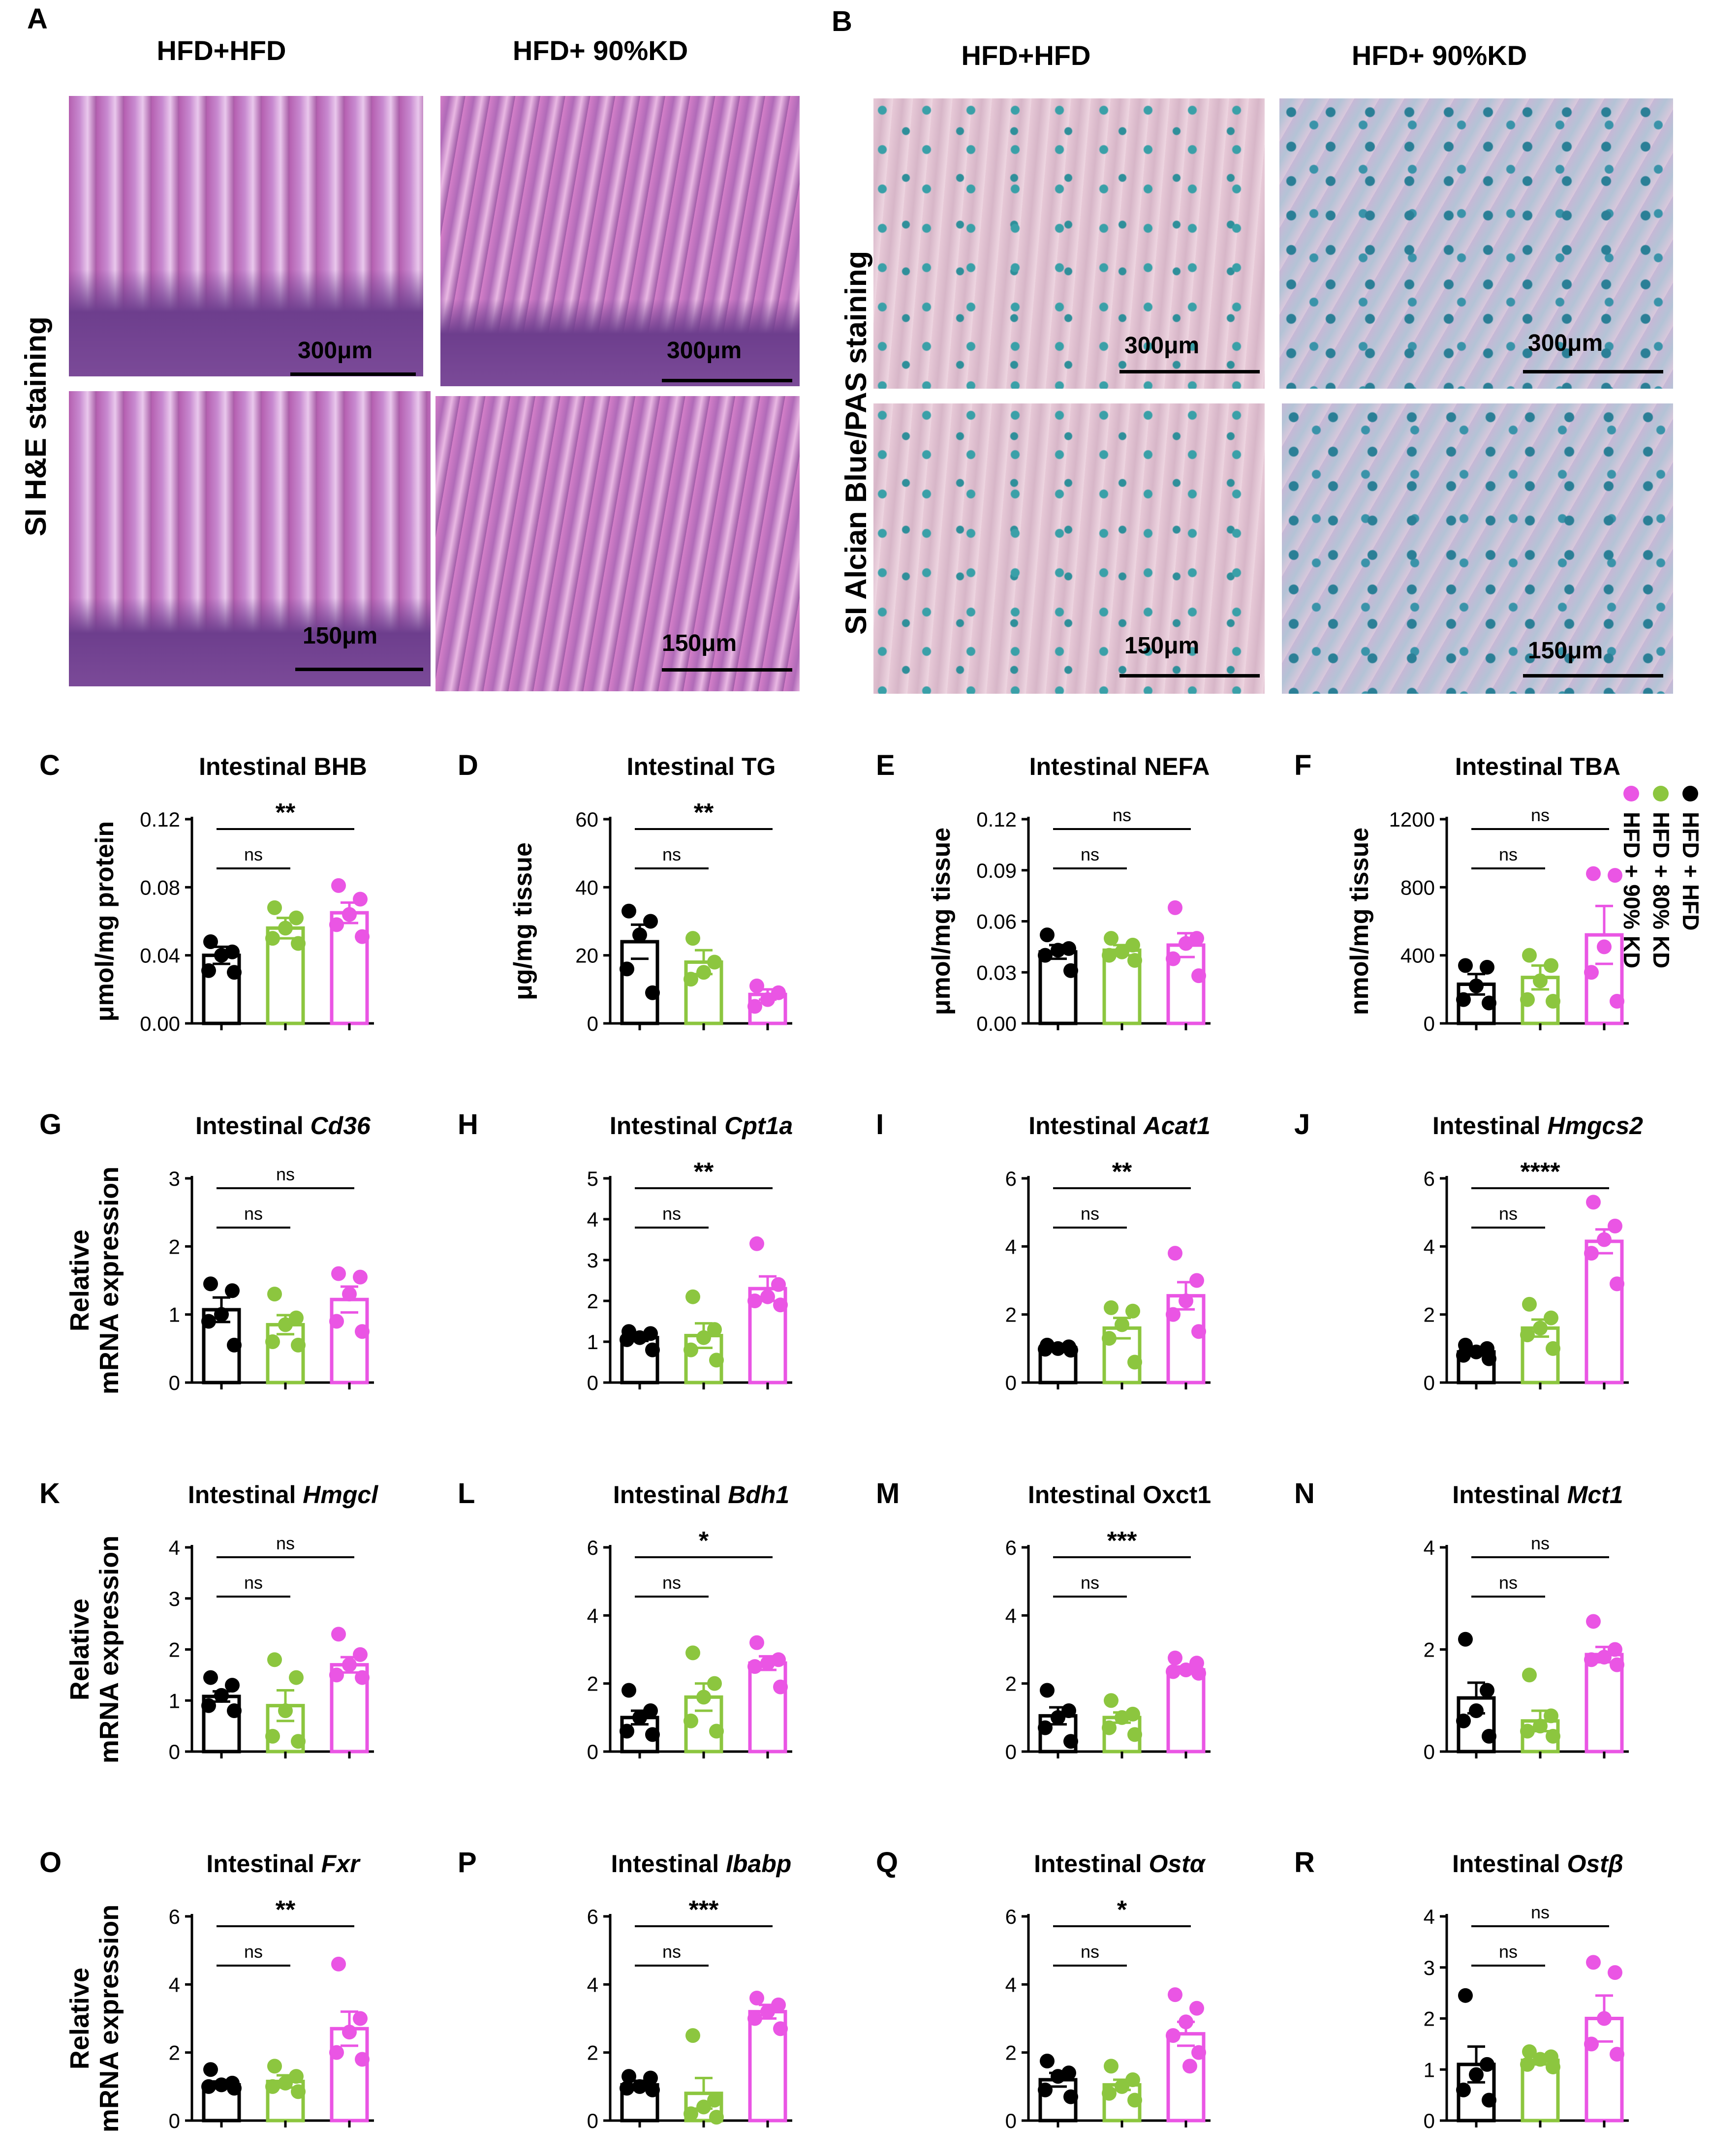 This screenshot has width=1709, height=2156. What do you see at coordinates (1026, 55) in the screenshot?
I see `panel-b-col-title-1: HFD+HFD` at bounding box center [1026, 55].